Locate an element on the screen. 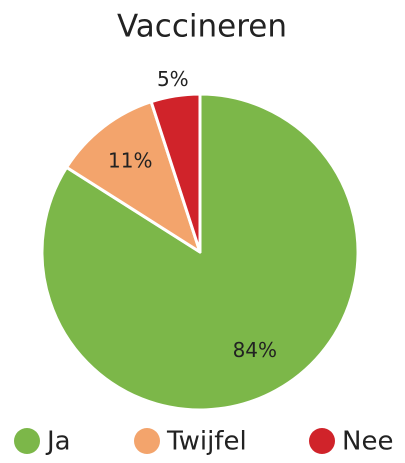 Image resolution: width=405 pixels, height=463 pixels. data-label: 84% is located at coordinates (255, 350).